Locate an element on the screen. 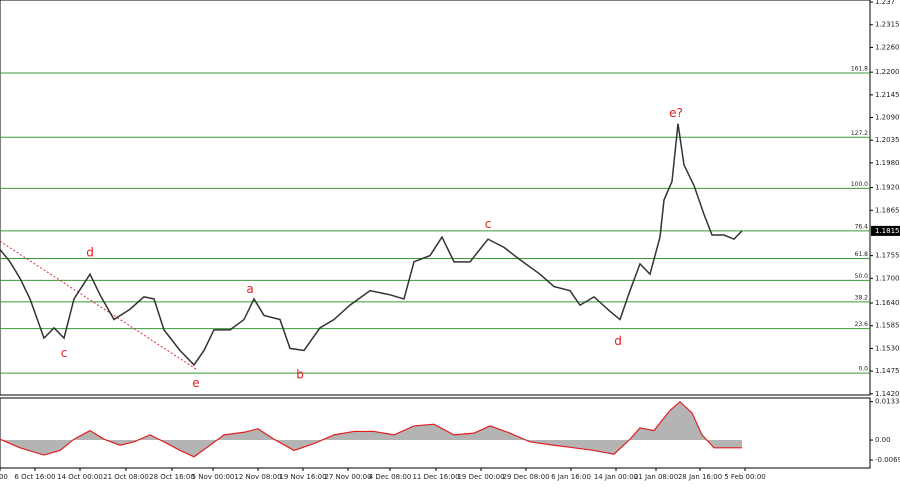 The width and height of the screenshot is (900, 489). x-tick-label: 14 Oct 00:00 is located at coordinates (80, 477).